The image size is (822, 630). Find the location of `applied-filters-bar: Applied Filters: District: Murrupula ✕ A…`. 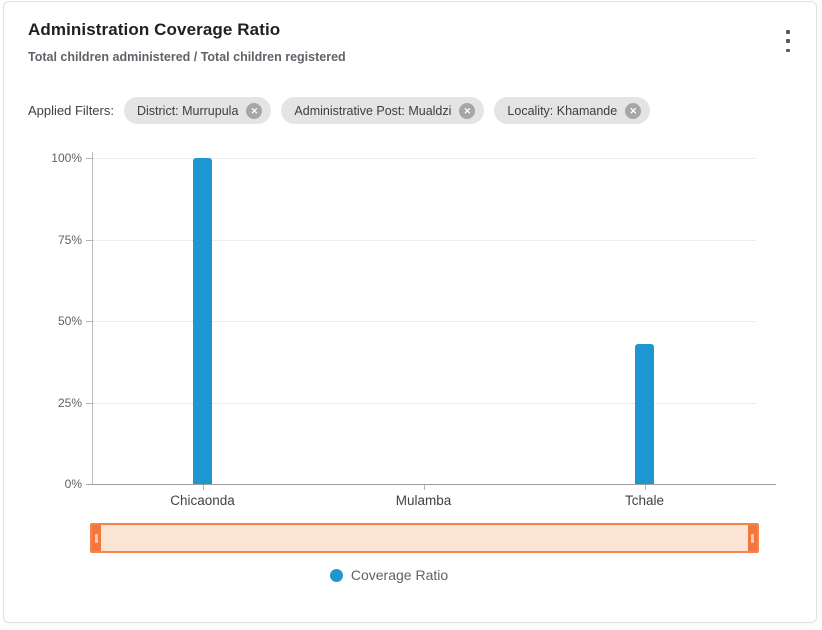

applied-filters-bar: Applied Filters: District: Murrupula ✕ A… is located at coordinates (339, 110).